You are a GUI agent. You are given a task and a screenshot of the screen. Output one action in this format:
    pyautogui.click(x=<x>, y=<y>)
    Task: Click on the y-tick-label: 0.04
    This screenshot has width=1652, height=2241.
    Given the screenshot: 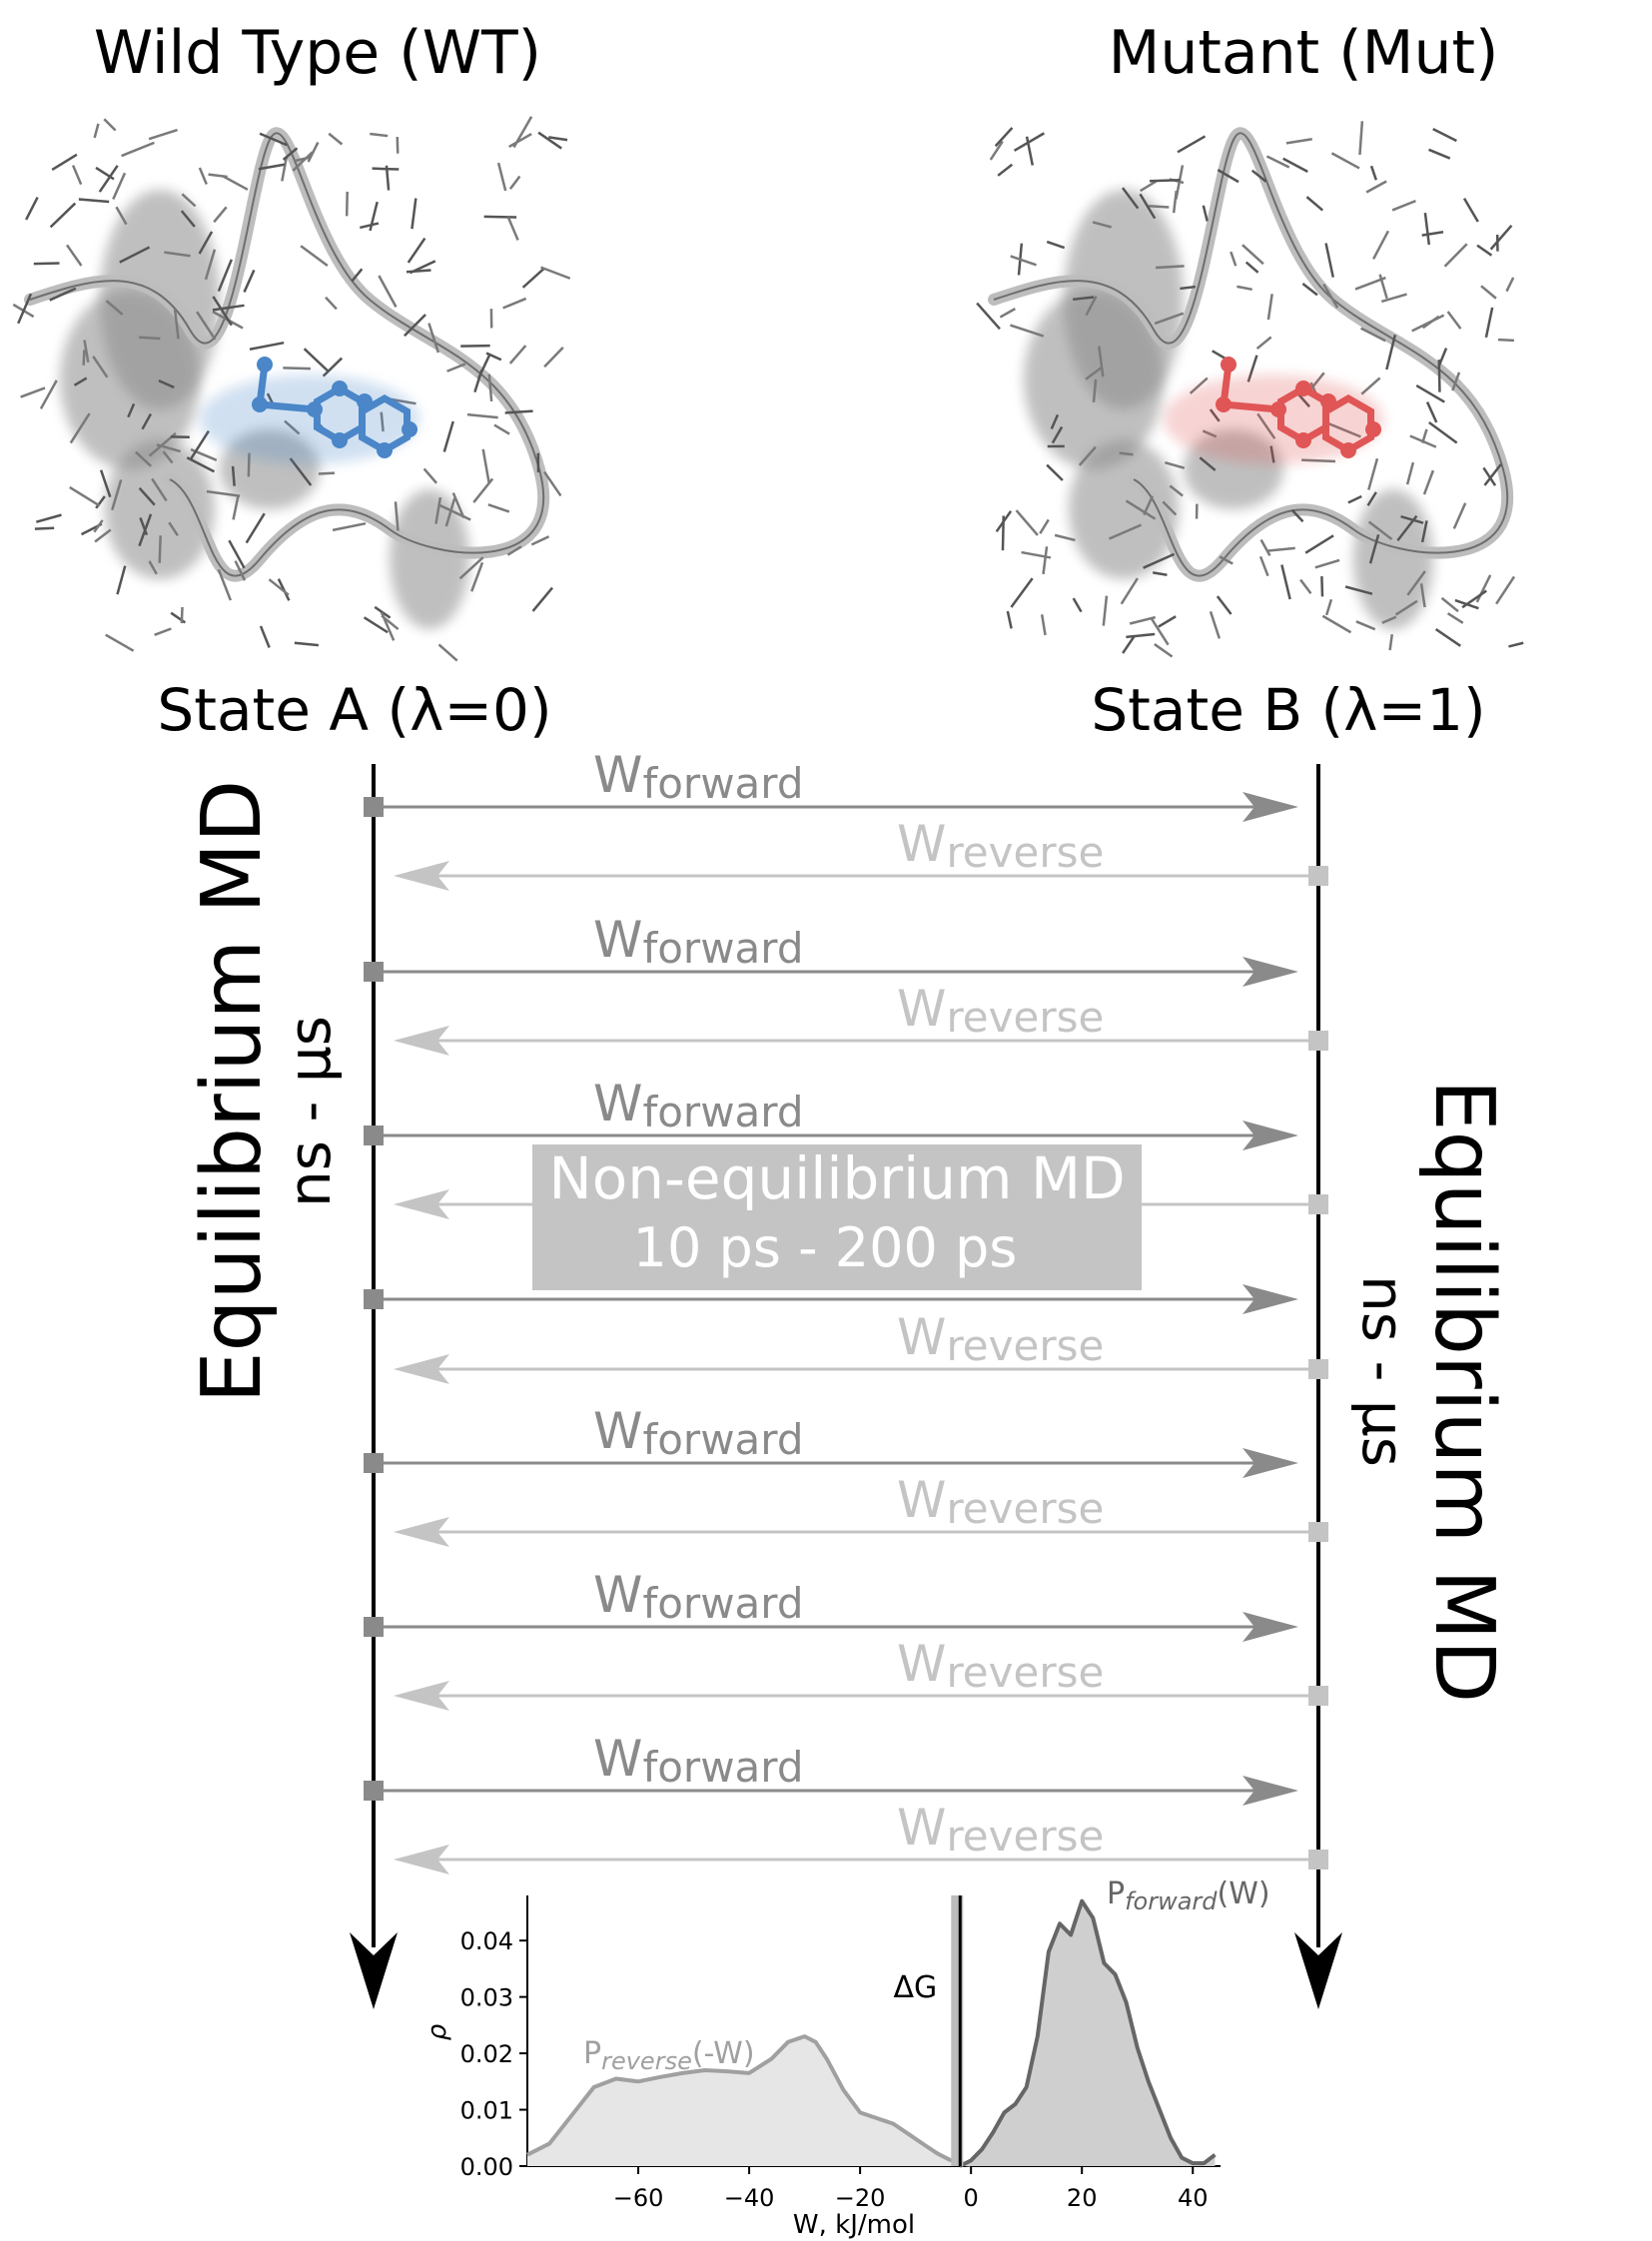 What is the action you would take?
    pyautogui.click(x=486, y=1941)
    